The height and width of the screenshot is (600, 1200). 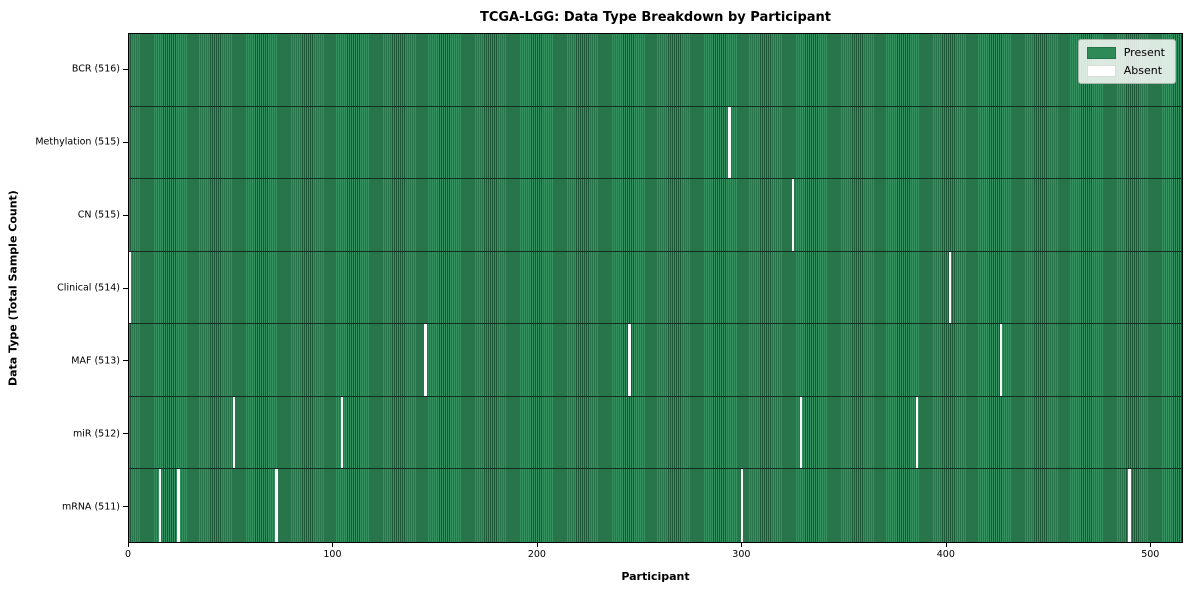 What do you see at coordinates (90, 507) in the screenshot?
I see `y-tick-label-mrna: mRNA (511)` at bounding box center [90, 507].